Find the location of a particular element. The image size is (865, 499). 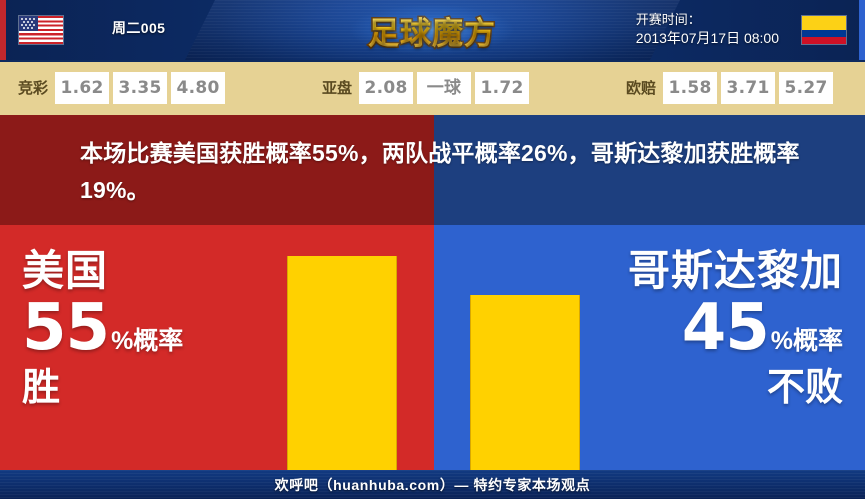

home-probability: 55 %概率 is located at coordinates (147, 328).